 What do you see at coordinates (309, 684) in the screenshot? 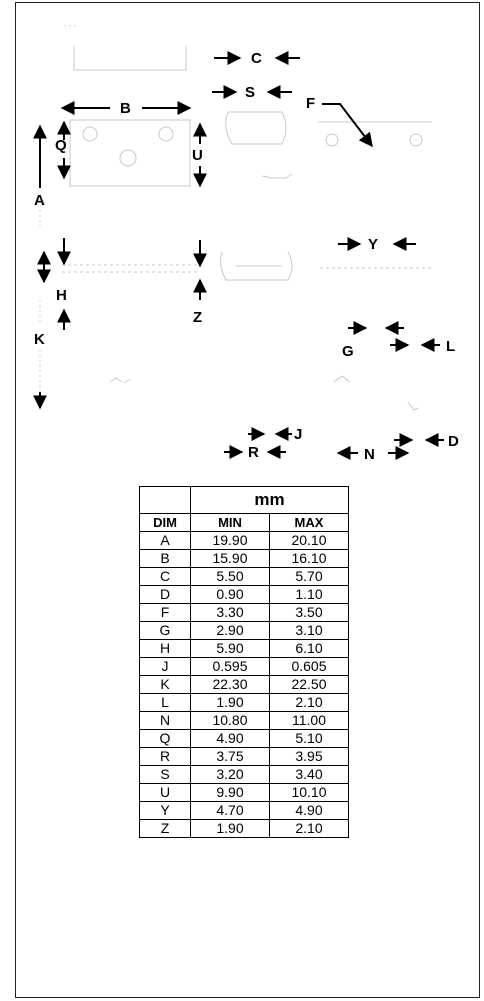
I see `max-cell: 22.50` at bounding box center [309, 684].